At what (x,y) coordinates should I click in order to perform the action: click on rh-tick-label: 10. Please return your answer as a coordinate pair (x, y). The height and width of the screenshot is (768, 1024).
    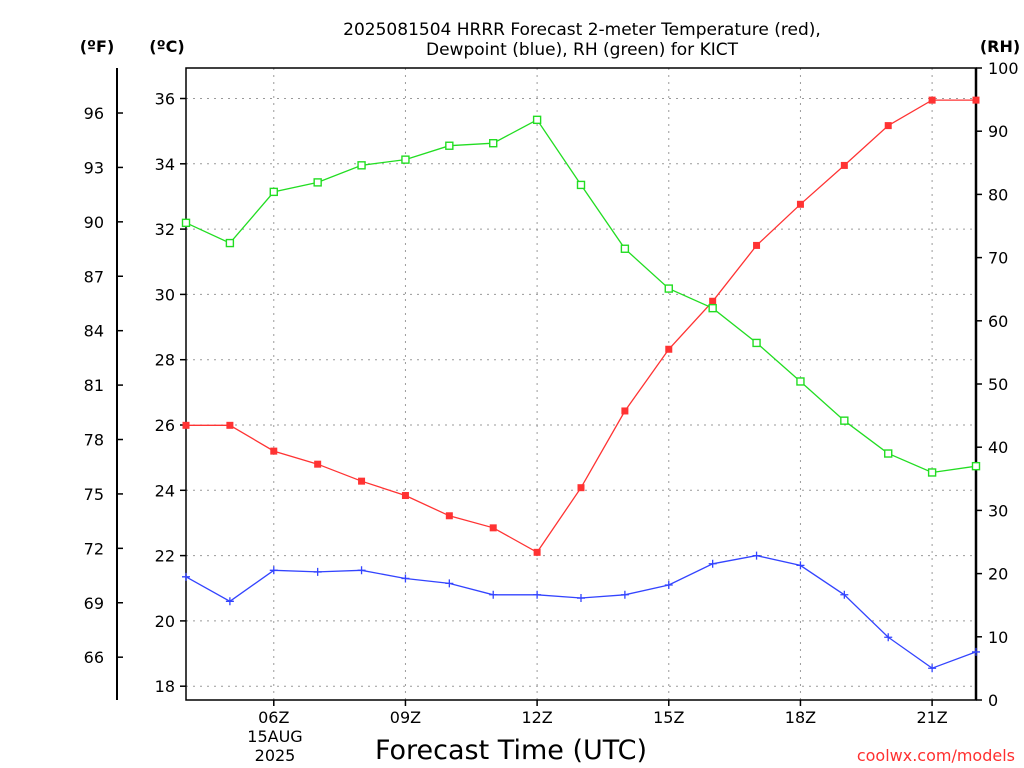
    Looking at the image, I should click on (998, 637).